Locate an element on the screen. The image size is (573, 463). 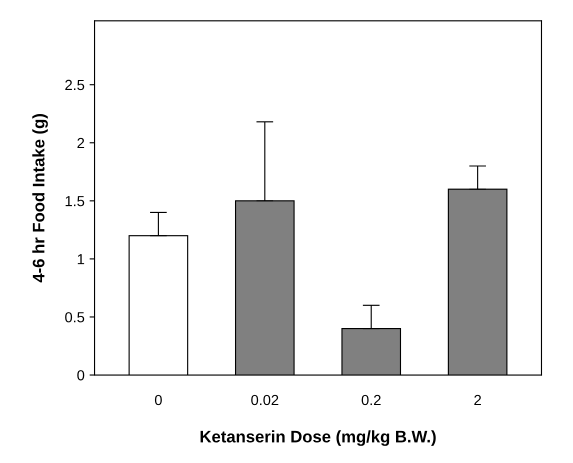
x-axis-title: Ketanserin Dose (mg/kg B.W.) is located at coordinates (318, 438).